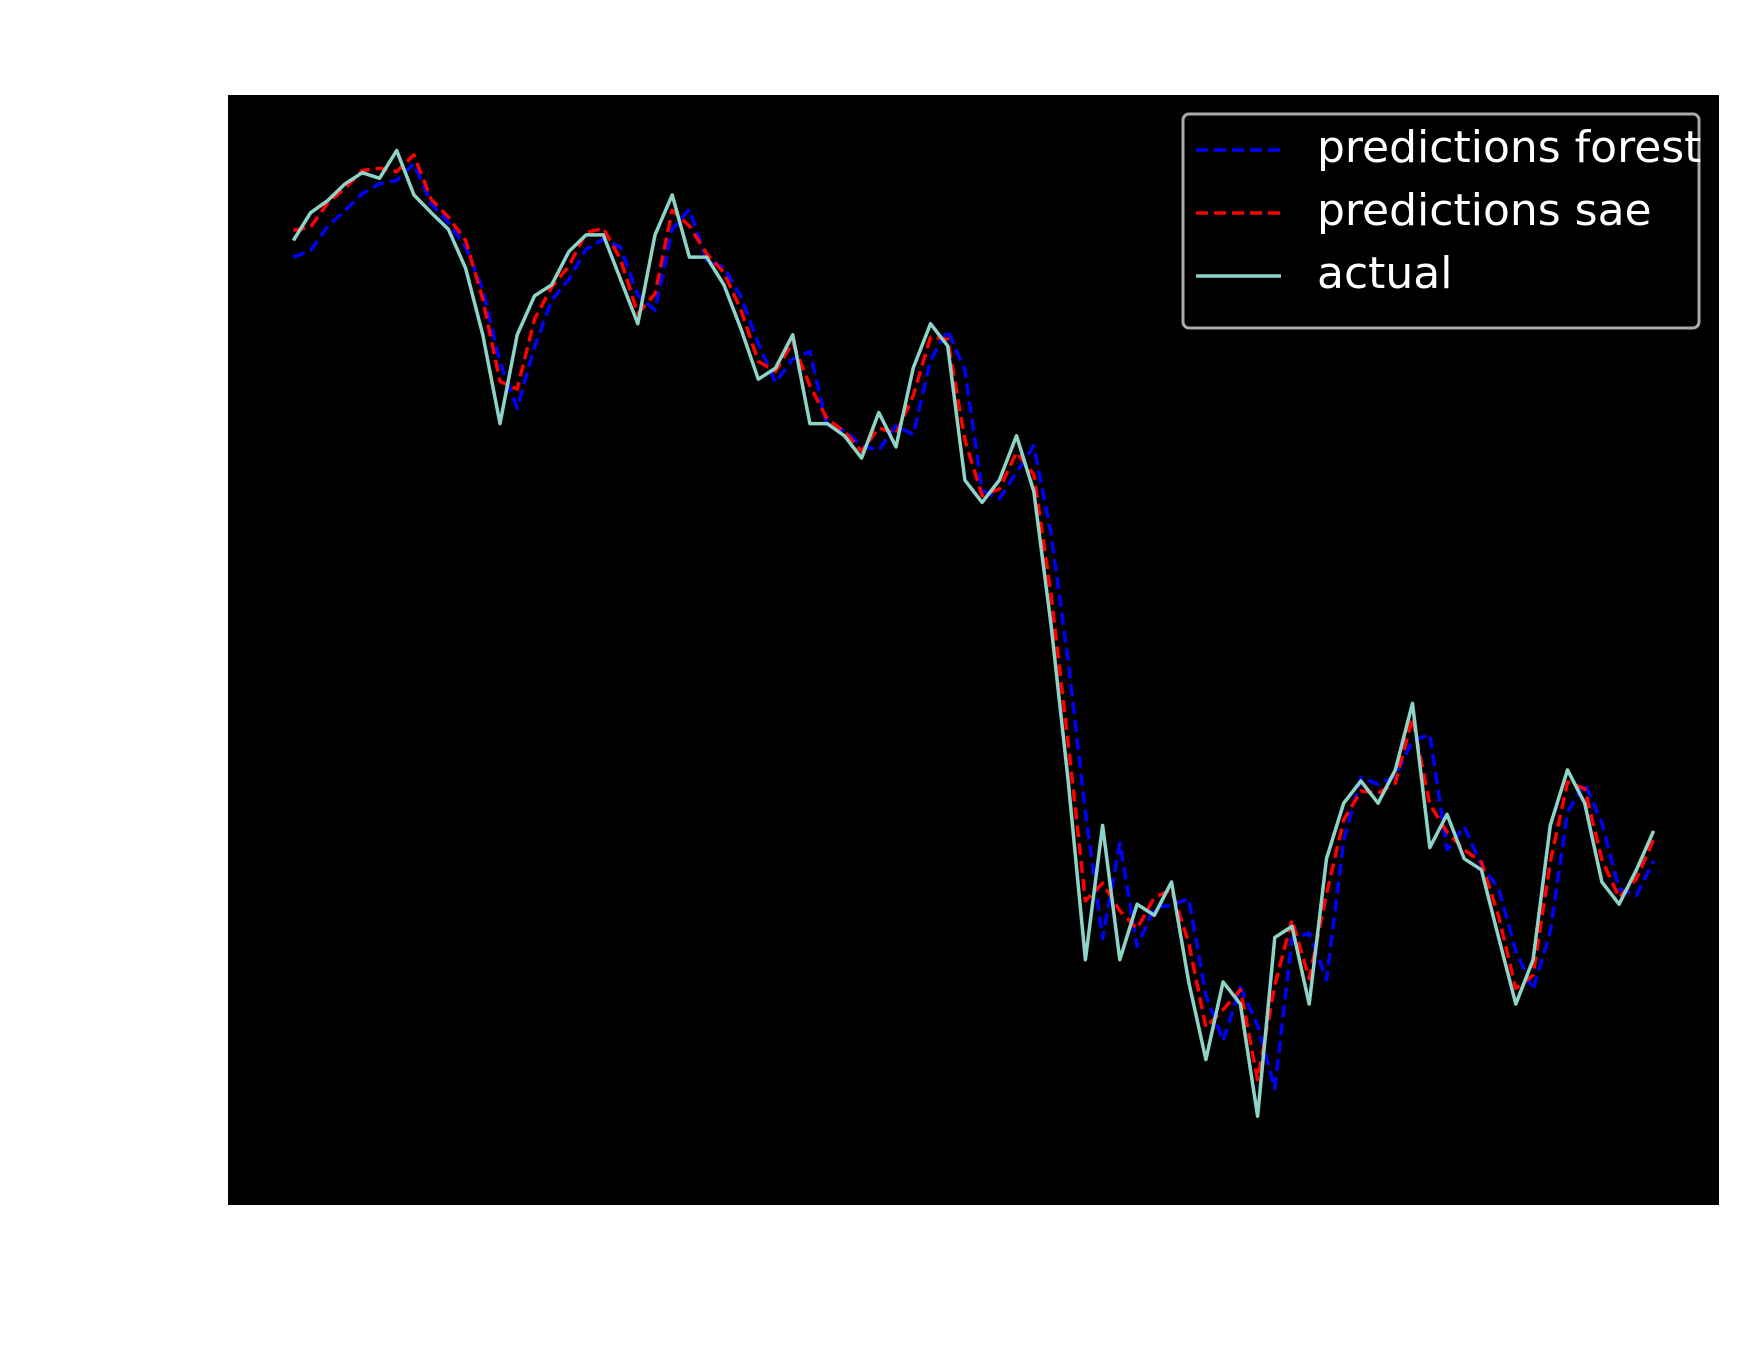  I want to click on legend-label: predictions sae, so click(1484, 210).